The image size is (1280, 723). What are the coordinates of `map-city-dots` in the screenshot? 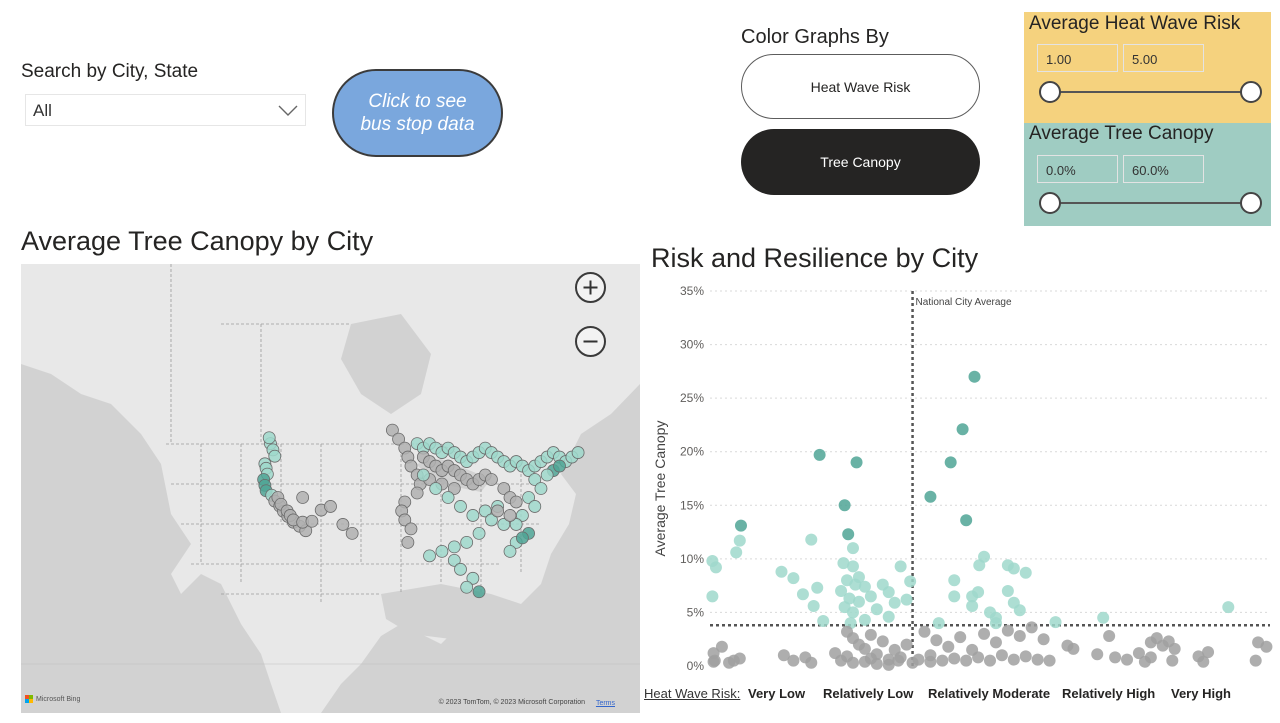 It's located at (421, 511).